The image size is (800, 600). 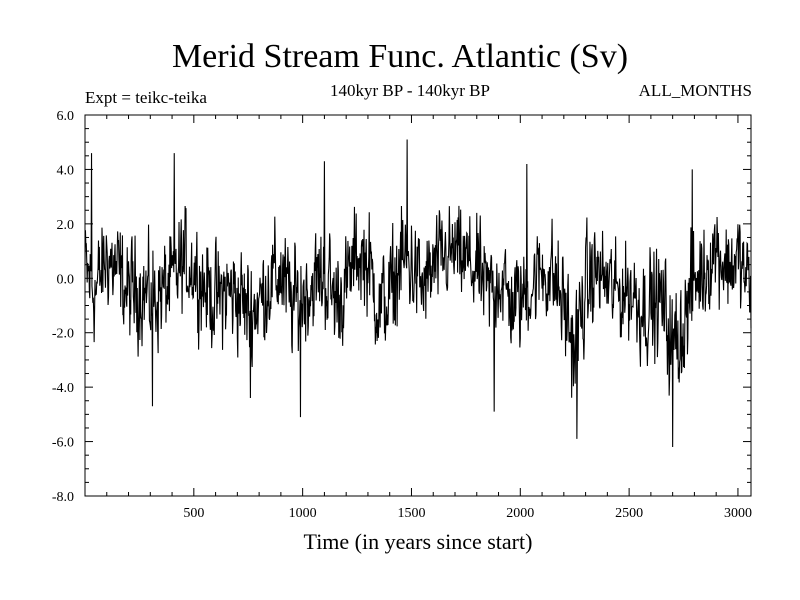 I want to click on x-tick-label: 1000, so click(x=303, y=513).